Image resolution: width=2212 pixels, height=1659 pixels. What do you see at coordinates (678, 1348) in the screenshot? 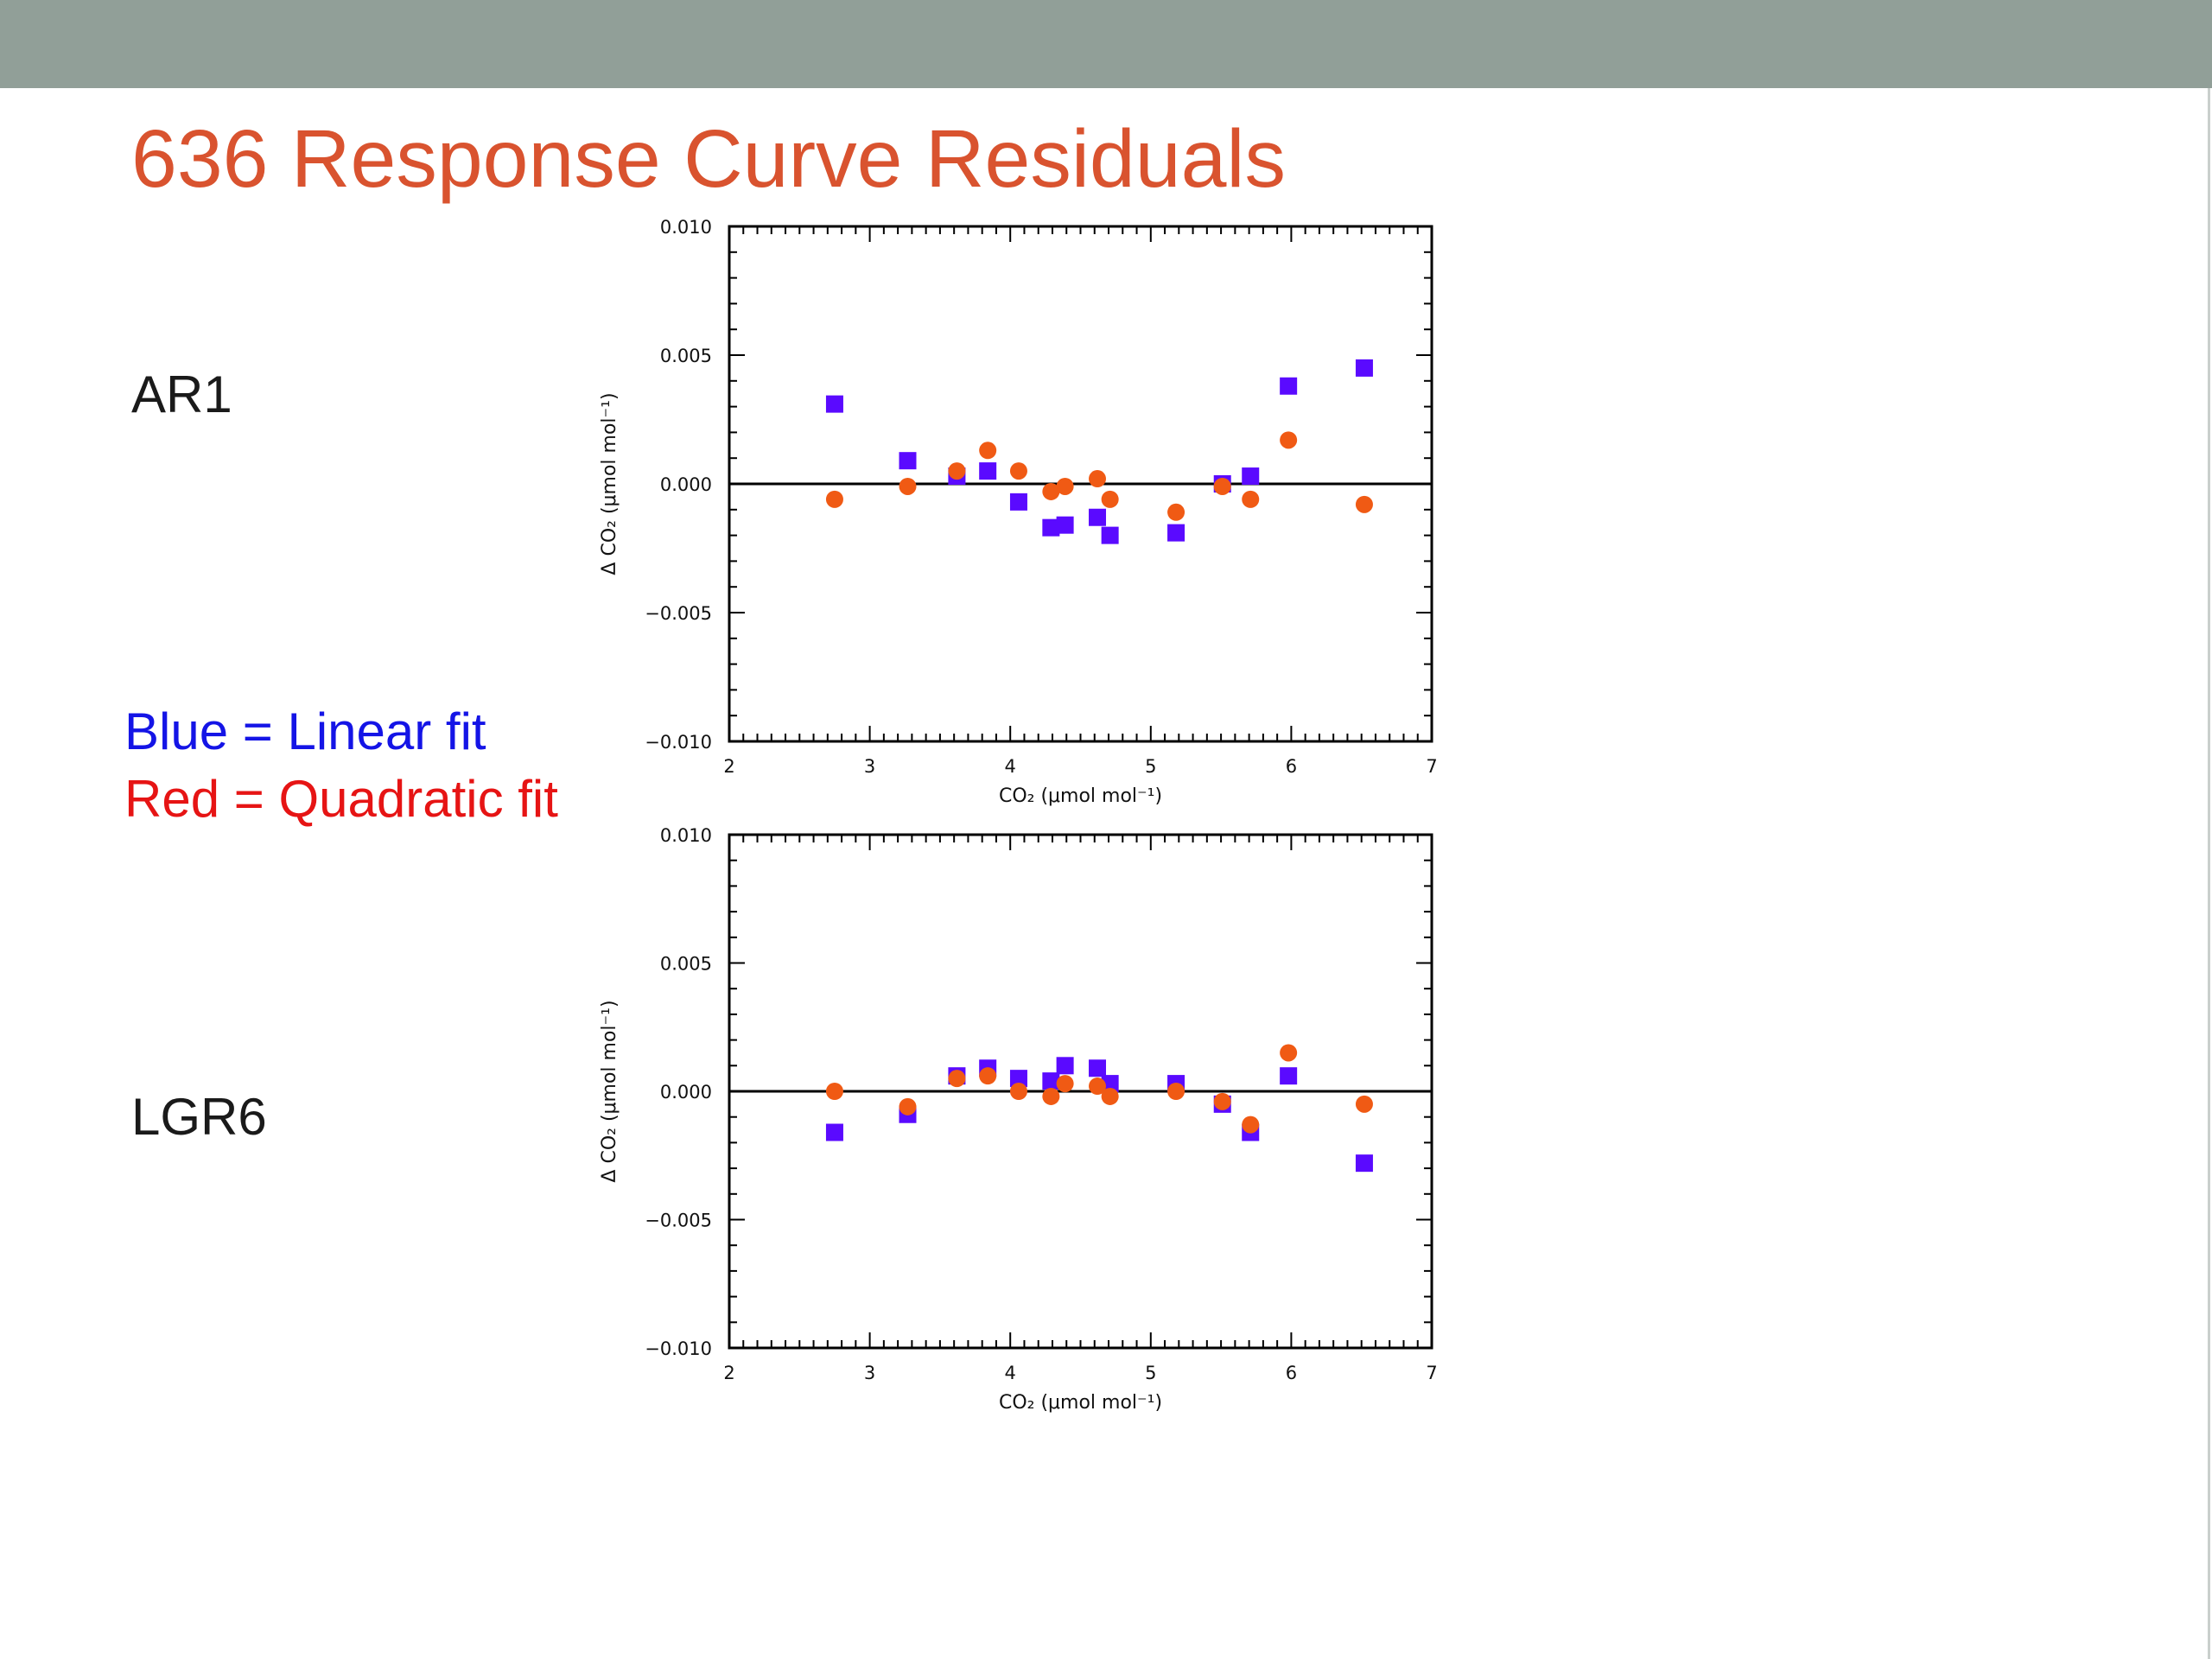
I see `chart-lgr6-ytick-label: −0.010` at bounding box center [678, 1348].